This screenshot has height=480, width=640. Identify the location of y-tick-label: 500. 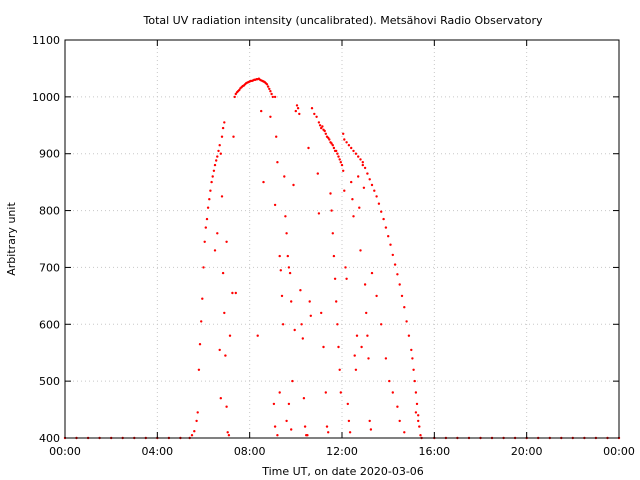
(49, 381).